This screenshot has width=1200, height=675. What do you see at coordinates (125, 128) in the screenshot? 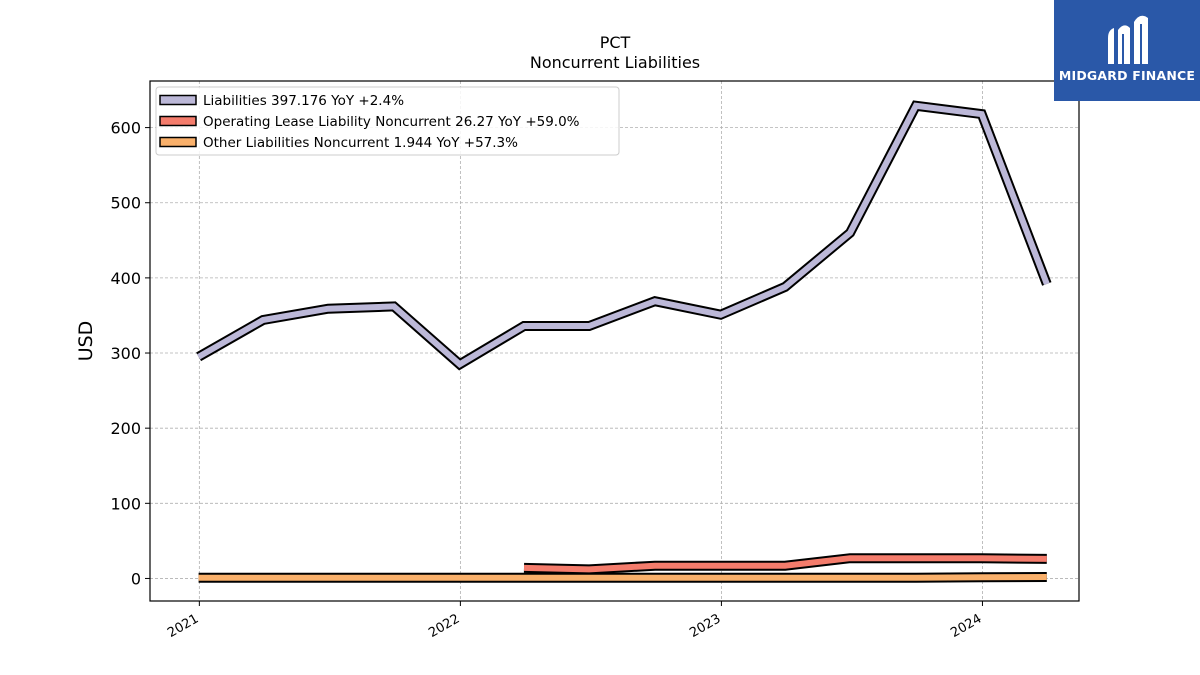
I see `y-tick-label-6: 600` at bounding box center [125, 128].